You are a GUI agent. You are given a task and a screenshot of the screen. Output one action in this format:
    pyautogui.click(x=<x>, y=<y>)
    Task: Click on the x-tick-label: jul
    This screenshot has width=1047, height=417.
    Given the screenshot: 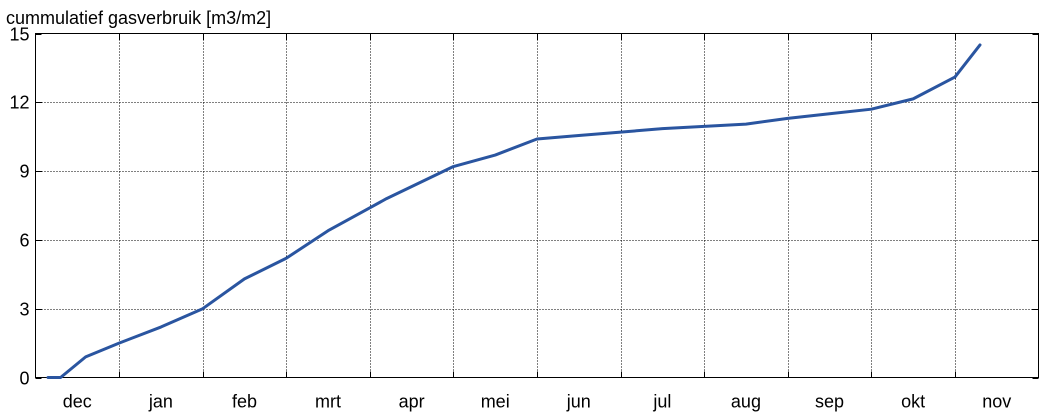 What is the action you would take?
    pyautogui.click(x=661, y=402)
    